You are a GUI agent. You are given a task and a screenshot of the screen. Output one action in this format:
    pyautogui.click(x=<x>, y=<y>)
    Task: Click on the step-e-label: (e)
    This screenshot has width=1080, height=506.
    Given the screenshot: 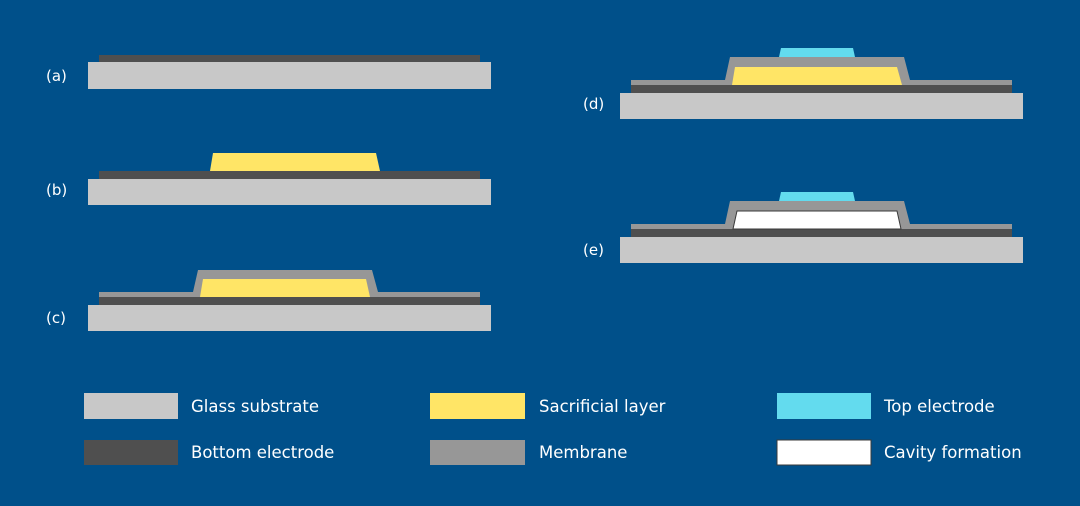 What is the action you would take?
    pyautogui.click(x=593, y=250)
    